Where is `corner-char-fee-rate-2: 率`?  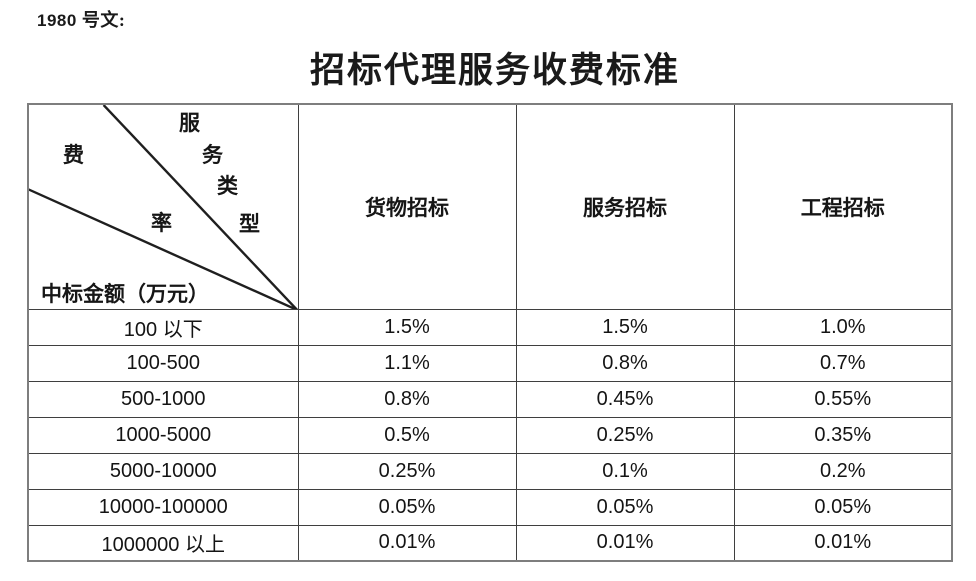
corner-char-fee-rate-2: 率 is located at coordinates (161, 223).